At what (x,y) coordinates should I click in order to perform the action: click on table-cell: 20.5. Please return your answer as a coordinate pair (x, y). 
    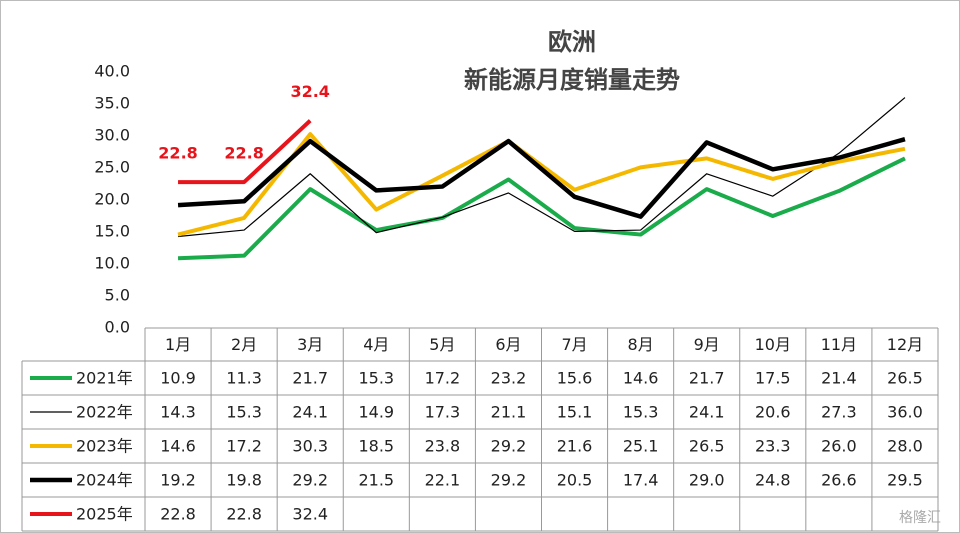
    Looking at the image, I should click on (575, 480).